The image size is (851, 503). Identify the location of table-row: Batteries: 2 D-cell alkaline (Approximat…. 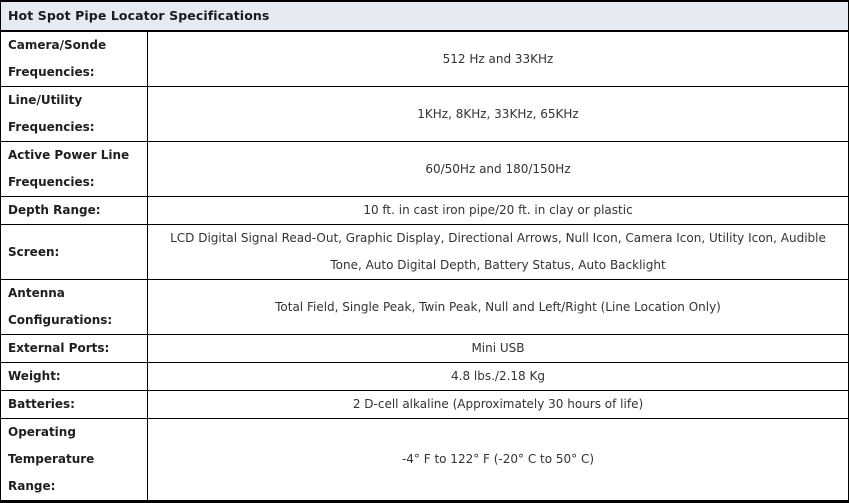
(424, 404).